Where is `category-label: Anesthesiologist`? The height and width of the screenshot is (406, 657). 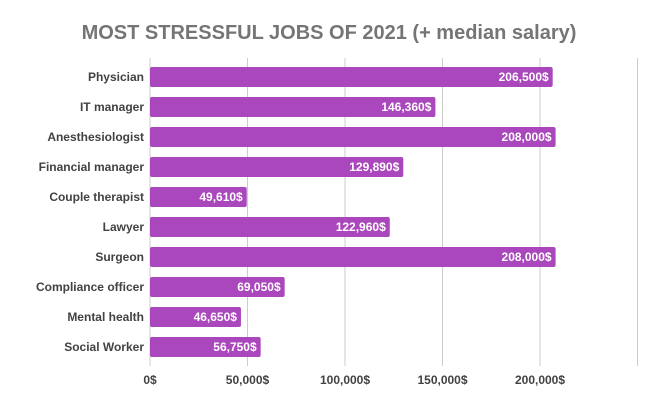
category-label: Anesthesiologist is located at coordinates (95, 137).